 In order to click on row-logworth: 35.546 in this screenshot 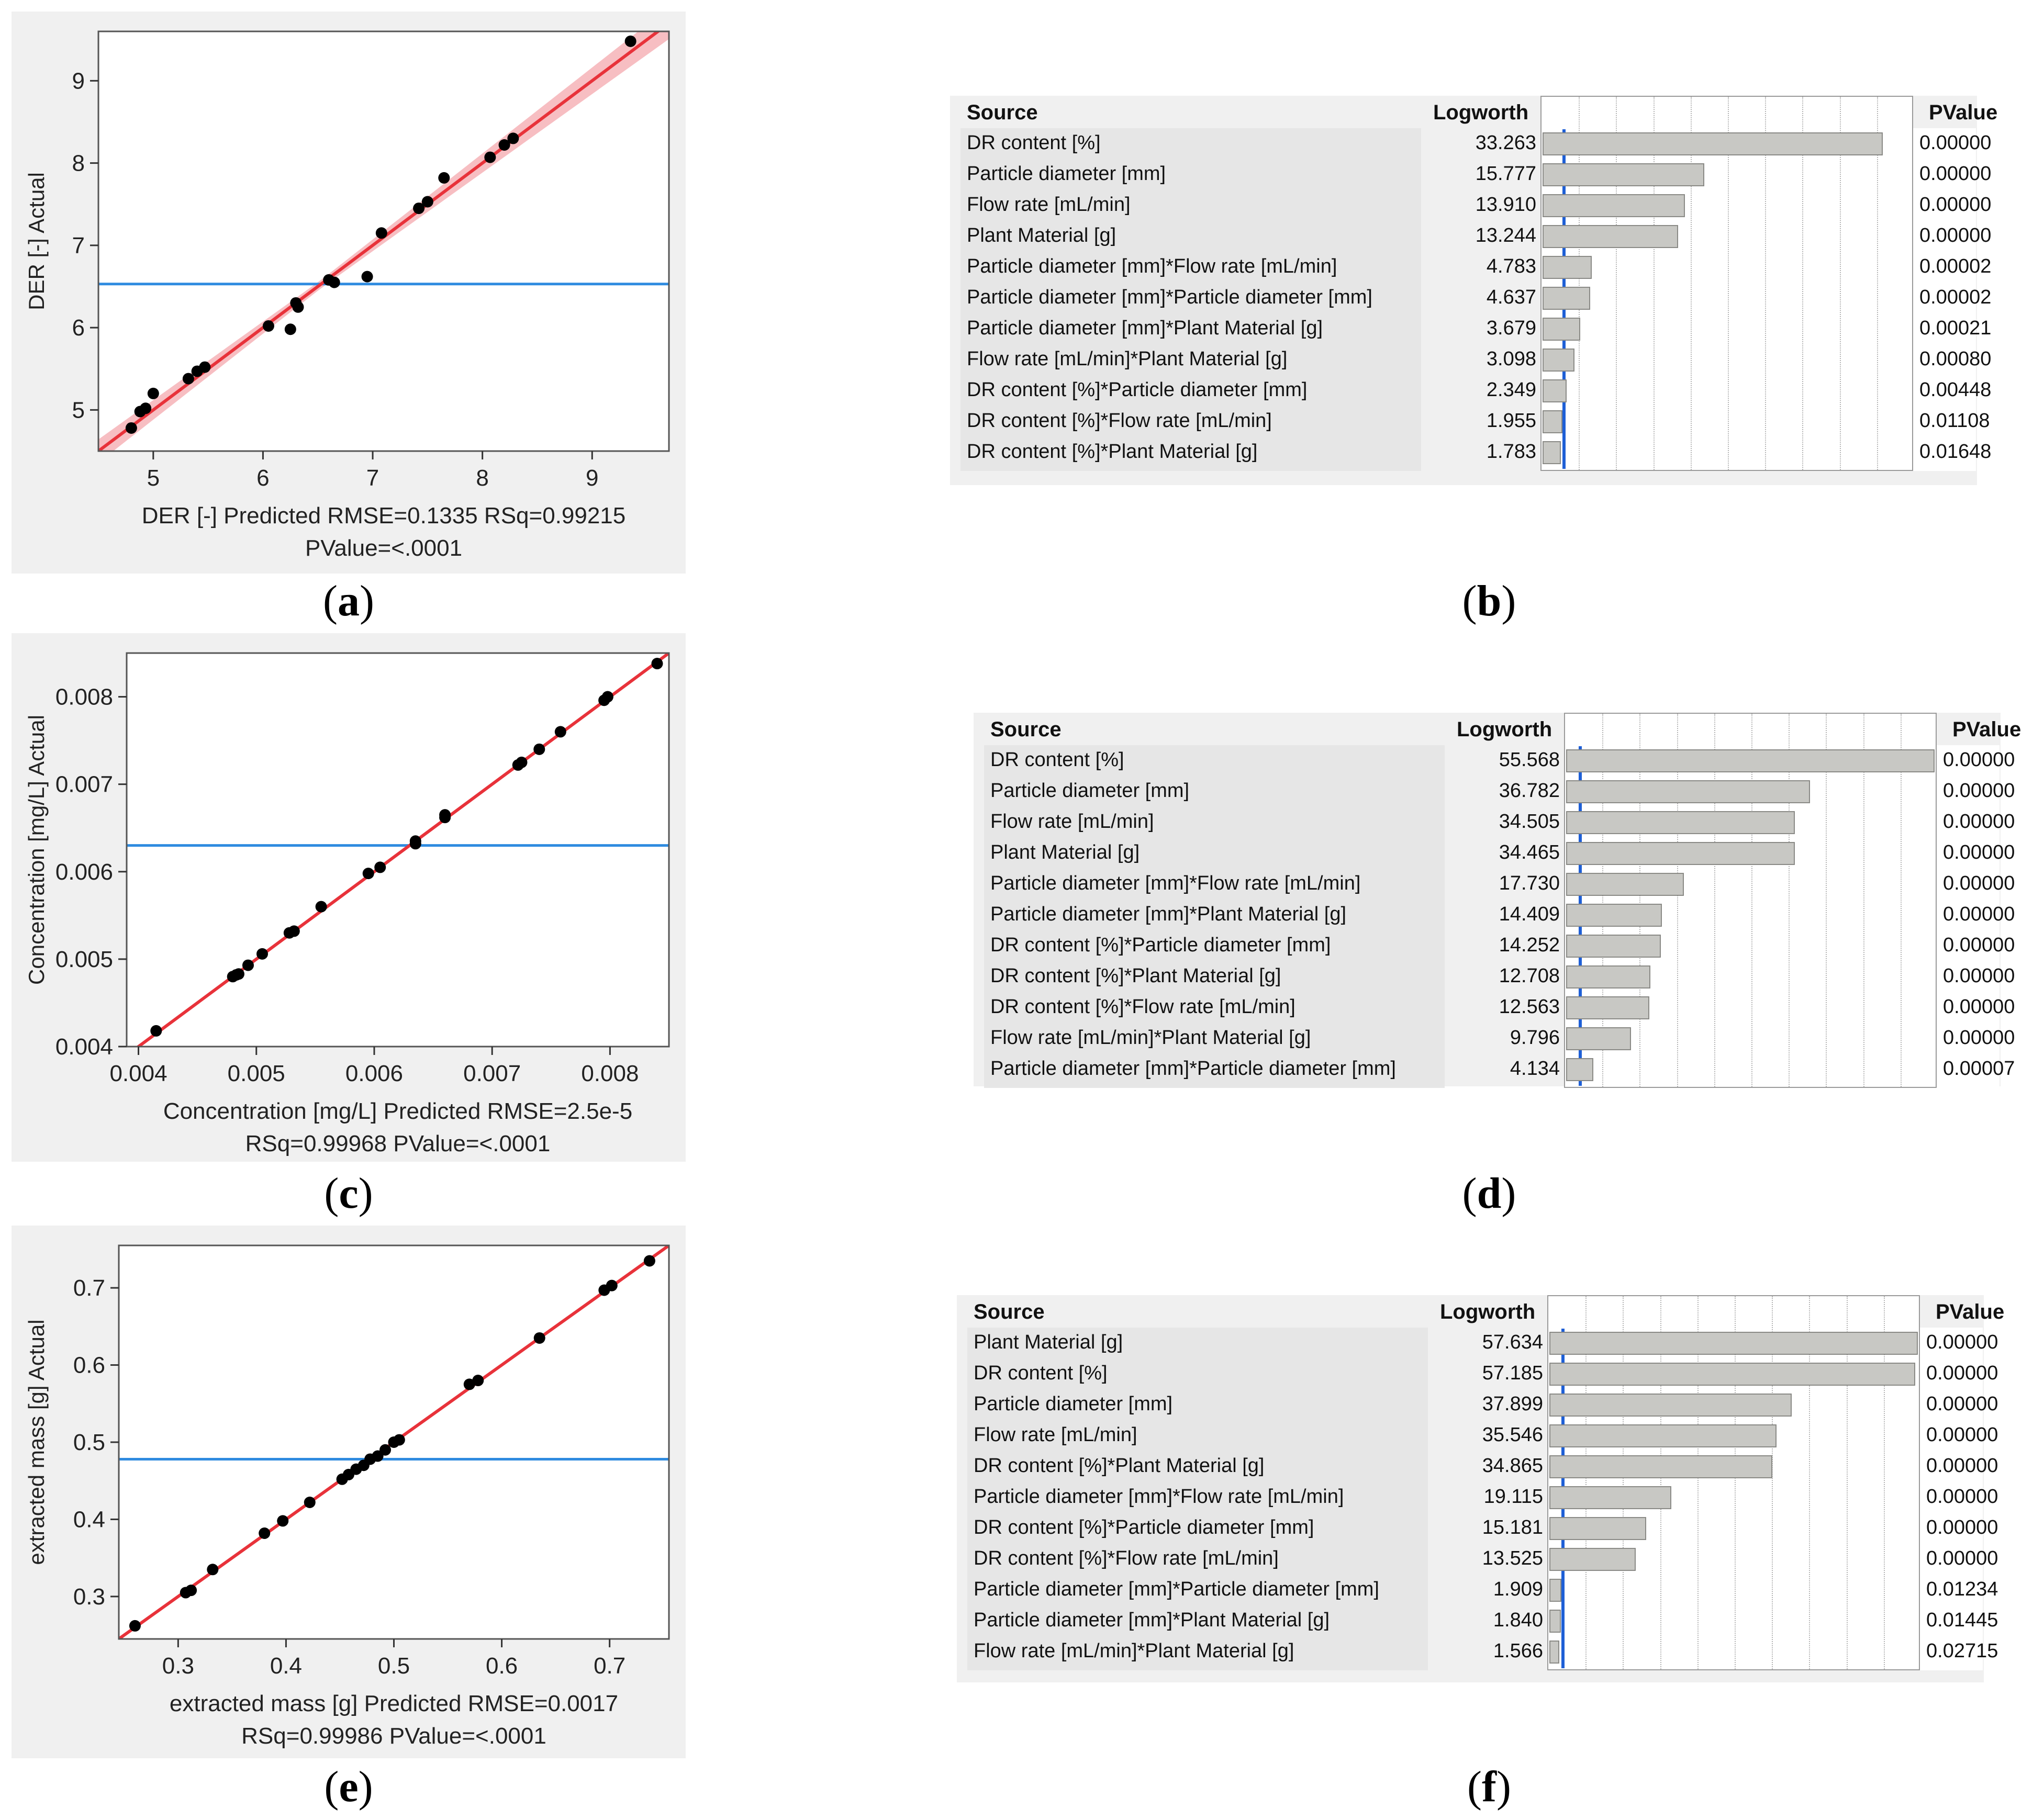, I will do `click(1512, 1435)`.